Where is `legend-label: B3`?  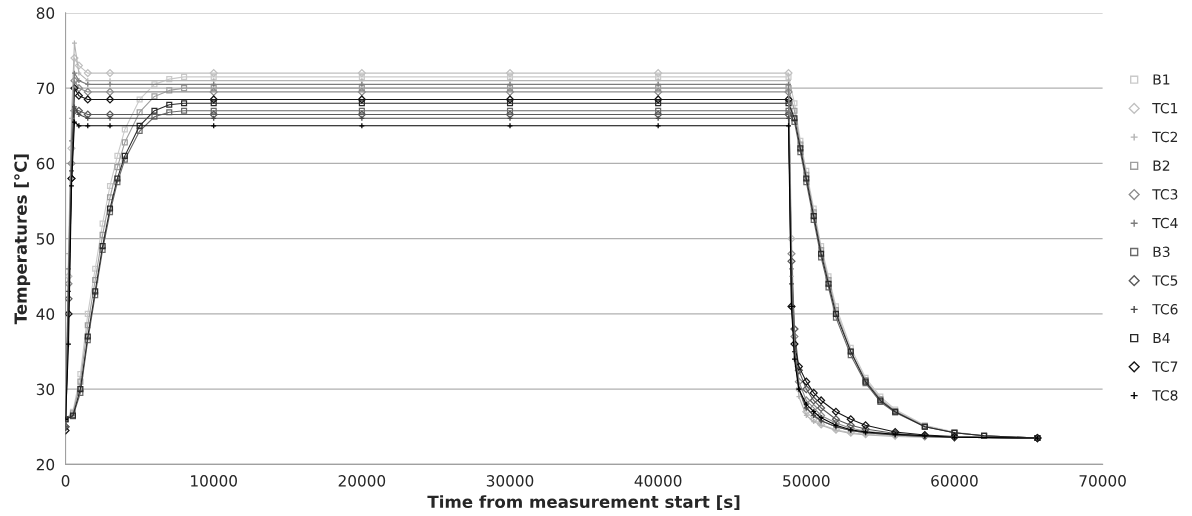
legend-label: B3 is located at coordinates (1161, 252).